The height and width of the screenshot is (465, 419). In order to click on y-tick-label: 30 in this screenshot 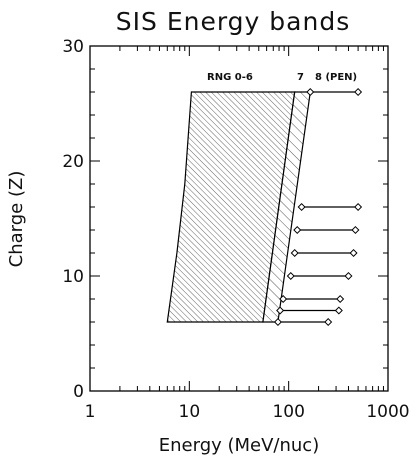, I will do `click(73, 47)`.